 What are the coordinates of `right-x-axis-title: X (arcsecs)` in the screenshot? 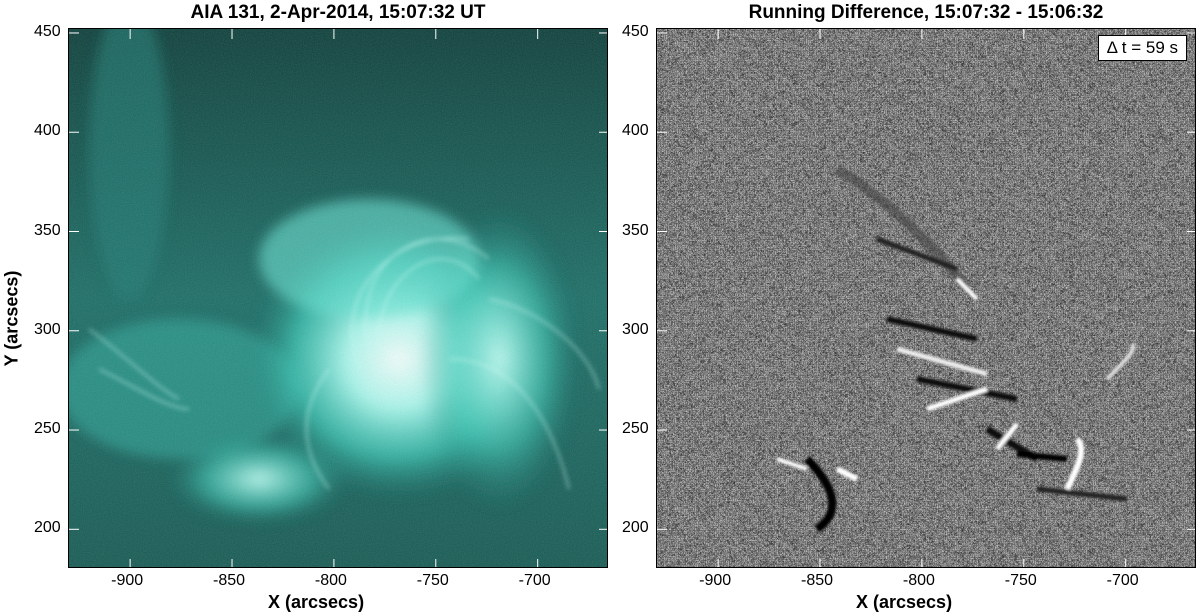 It's located at (904, 602).